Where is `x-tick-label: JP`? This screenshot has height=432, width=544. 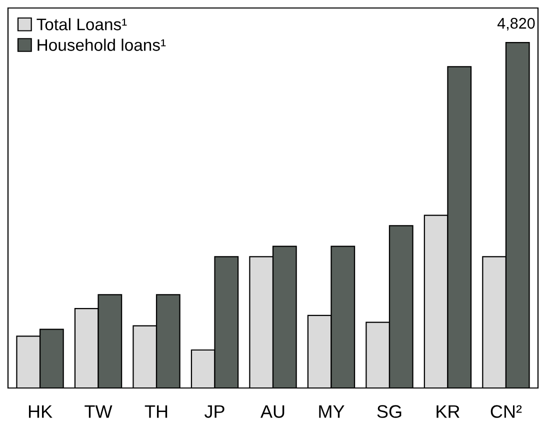 x-tick-label: JP is located at coordinates (214, 411).